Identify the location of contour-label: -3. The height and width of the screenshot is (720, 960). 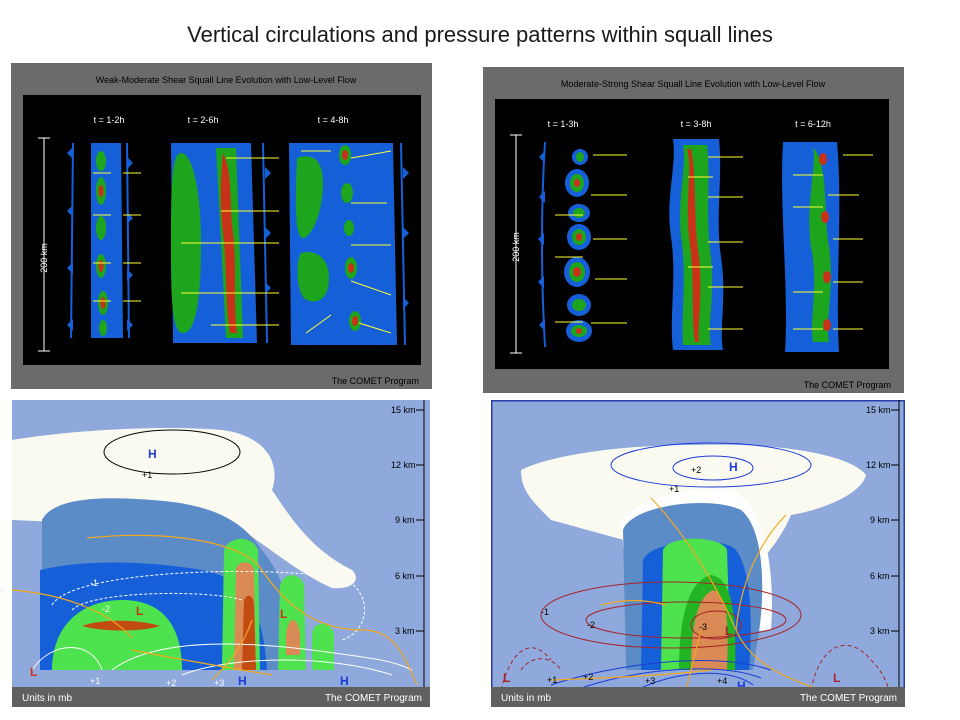
(703, 627).